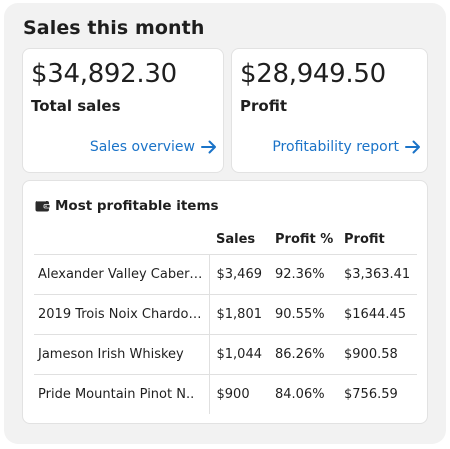 The height and width of the screenshot is (449, 450). I want to click on table-title: Most profitable items, so click(137, 206).